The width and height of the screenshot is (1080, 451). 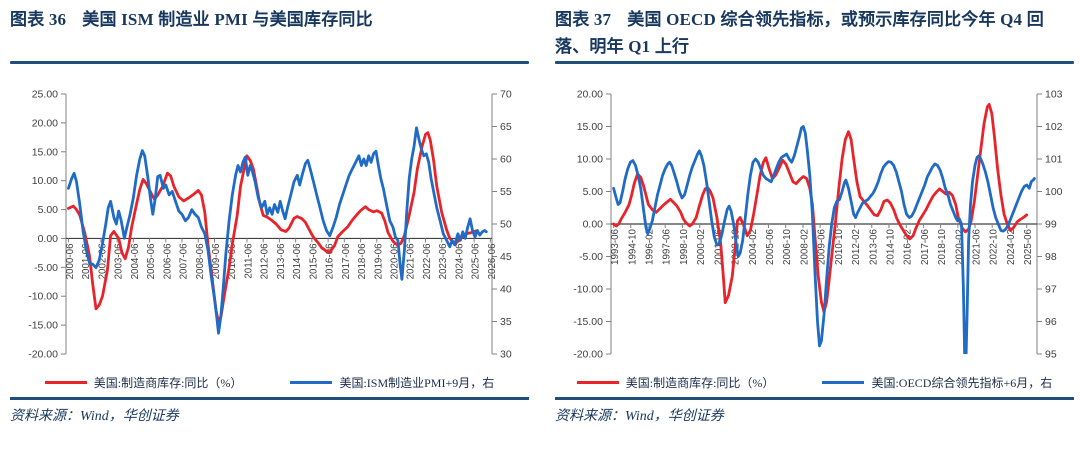 I want to click on figure-title: 图表 36 美国 ISM 制造业 PMI 与美国库存同比, so click(x=269, y=33).